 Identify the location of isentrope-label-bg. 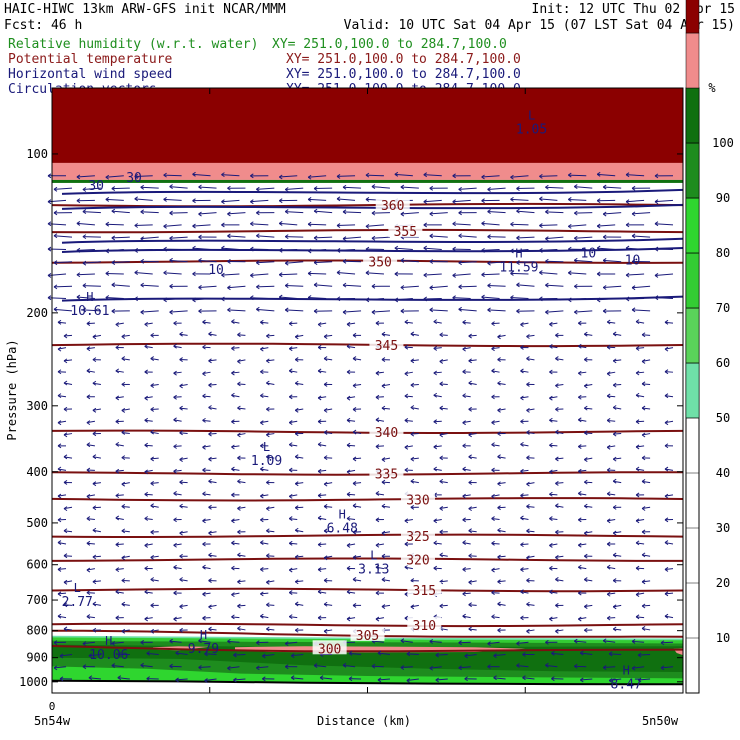
(405, 230).